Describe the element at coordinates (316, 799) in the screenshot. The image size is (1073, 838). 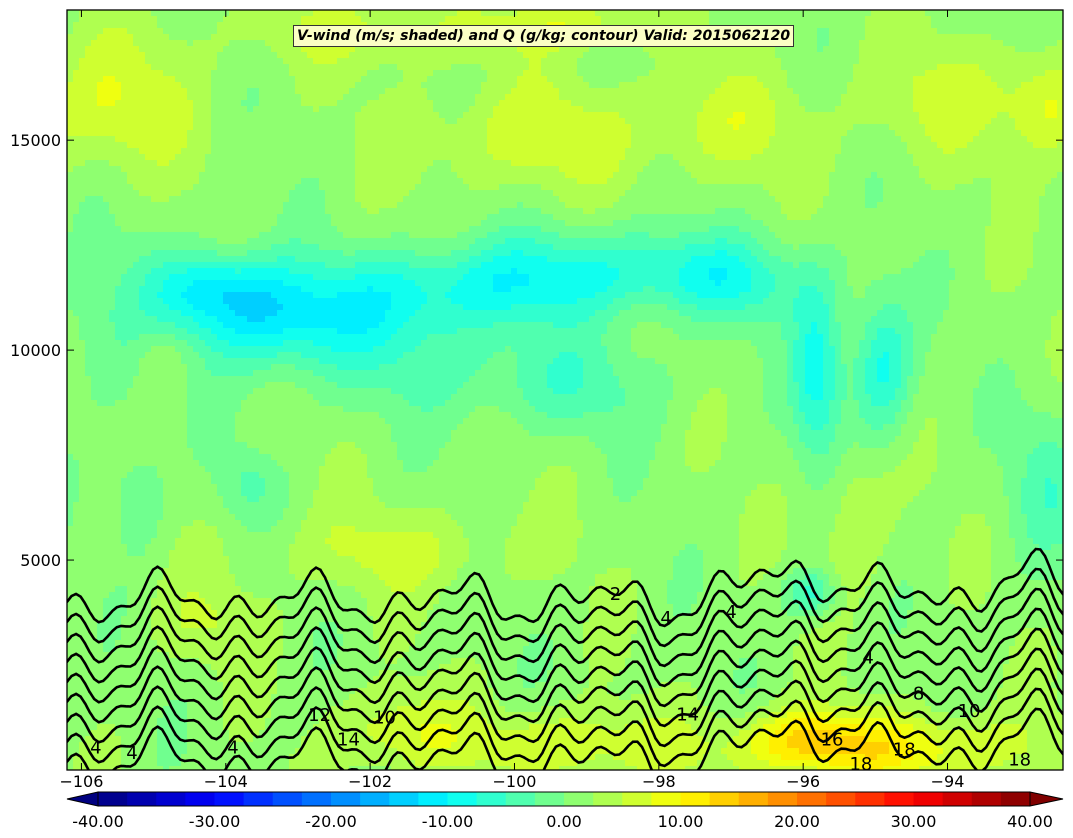
I see `colorbar-bin` at that location.